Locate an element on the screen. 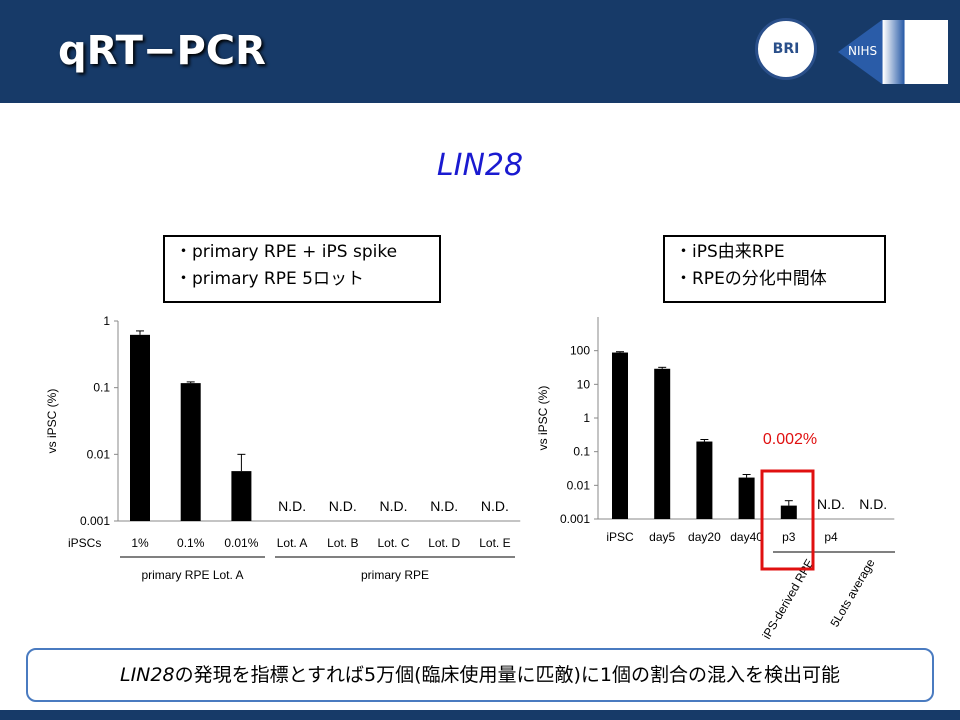  x-tick-label: 1% is located at coordinates (140, 543).